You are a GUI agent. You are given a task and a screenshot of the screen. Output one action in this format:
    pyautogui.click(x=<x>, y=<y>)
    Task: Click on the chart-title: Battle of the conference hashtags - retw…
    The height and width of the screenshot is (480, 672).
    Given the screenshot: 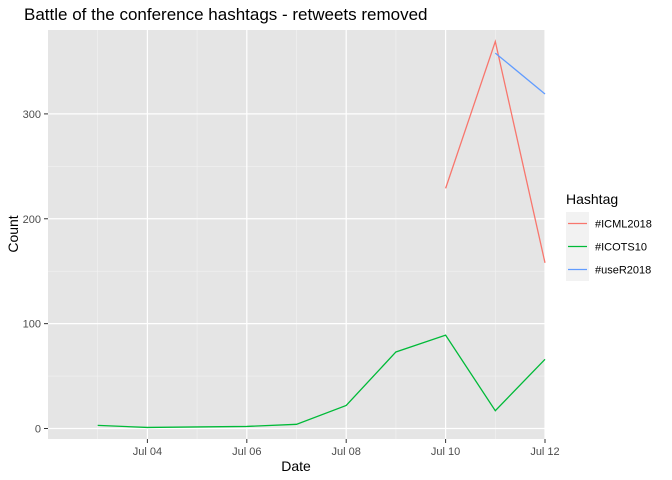 What is the action you would take?
    pyautogui.click(x=226, y=14)
    